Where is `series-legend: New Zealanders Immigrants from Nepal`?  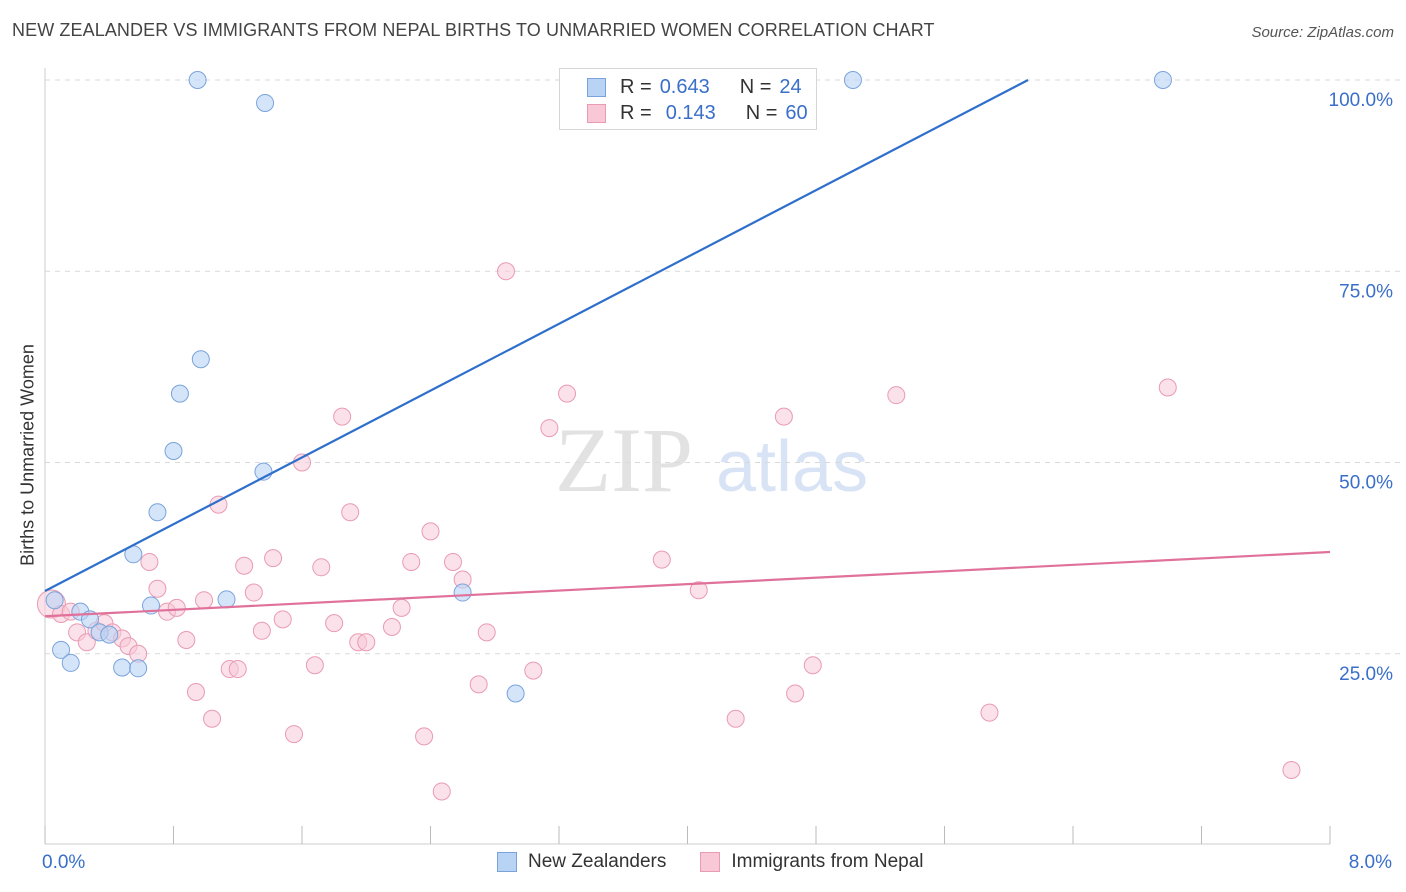
series-legend: New Zealanders Immigrants from Nepal is located at coordinates (727, 862).